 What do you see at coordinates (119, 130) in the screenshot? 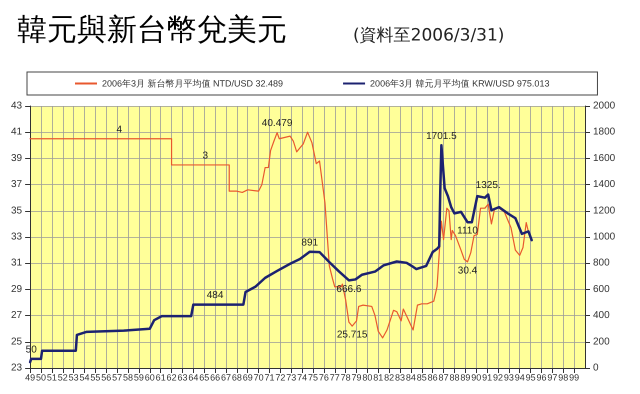
I see `annotation: 4` at bounding box center [119, 130].